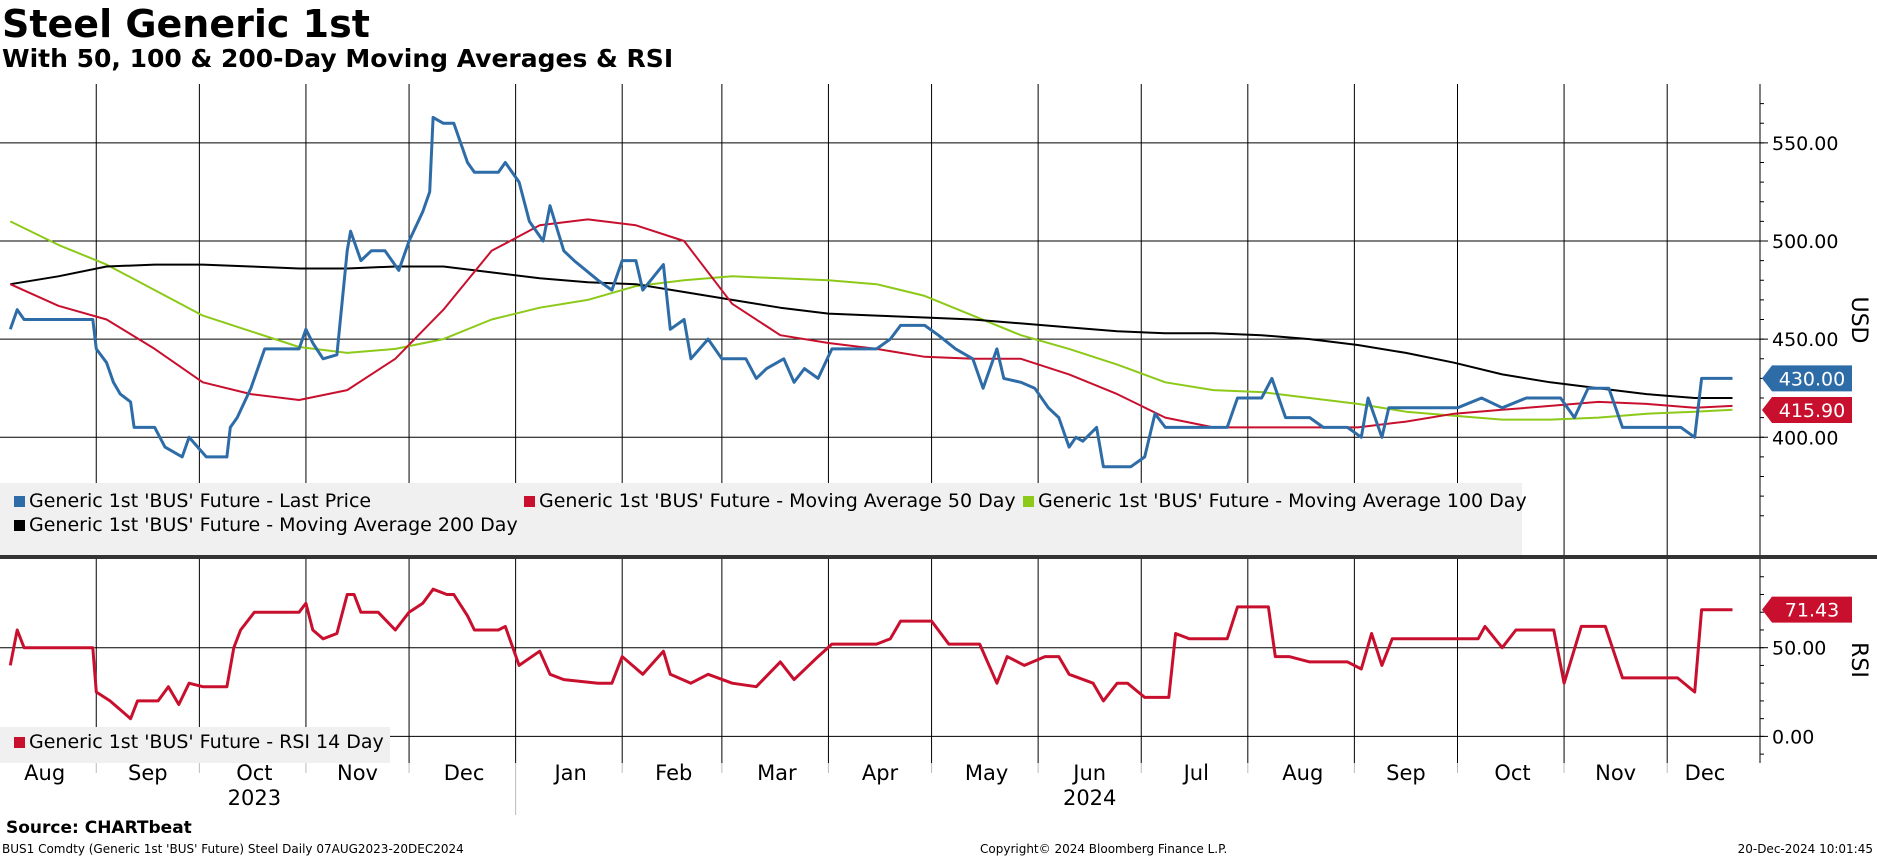  I want to click on last-price-tag-text: 430.00, so click(1812, 379).